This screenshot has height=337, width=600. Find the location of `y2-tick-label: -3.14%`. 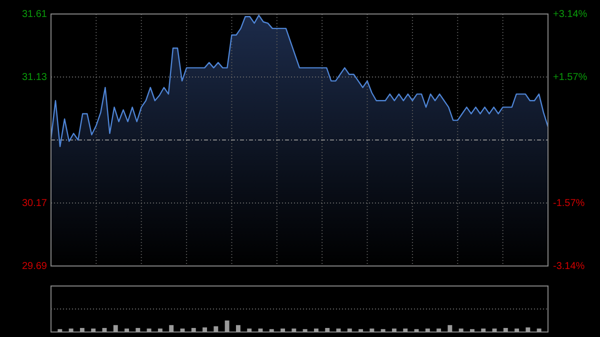

y2-tick-label: -3.14% is located at coordinates (569, 266).